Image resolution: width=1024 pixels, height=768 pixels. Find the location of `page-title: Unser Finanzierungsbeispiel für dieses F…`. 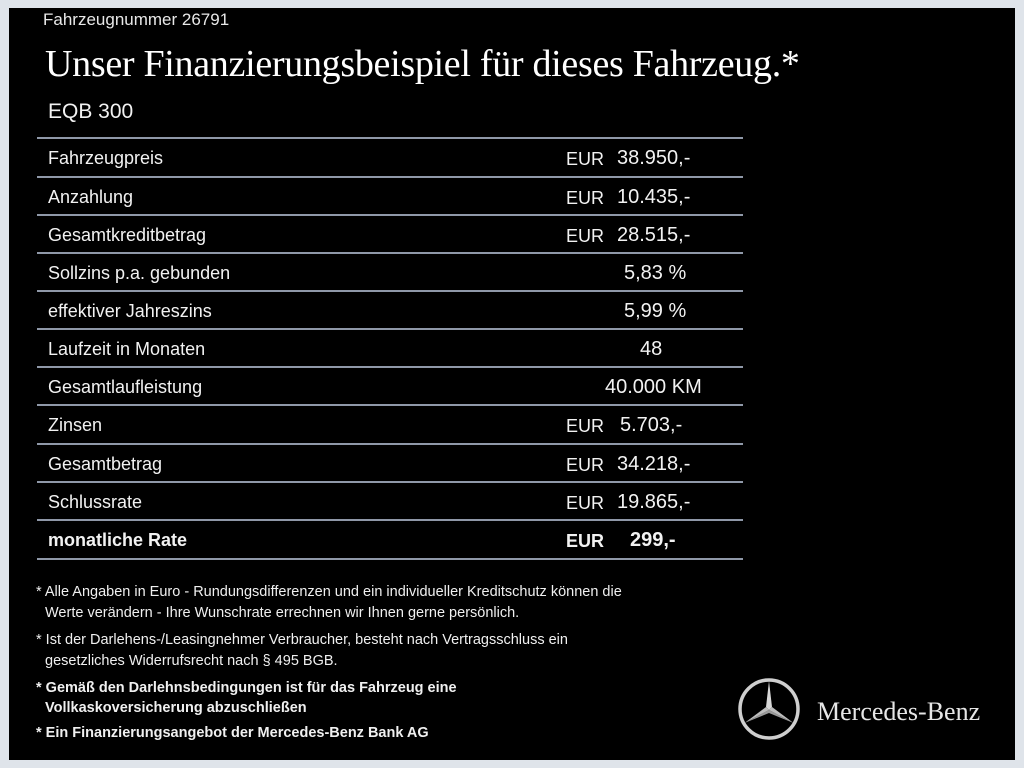

page-title: Unser Finanzierungsbeispiel für dieses F… is located at coordinates (422, 64).